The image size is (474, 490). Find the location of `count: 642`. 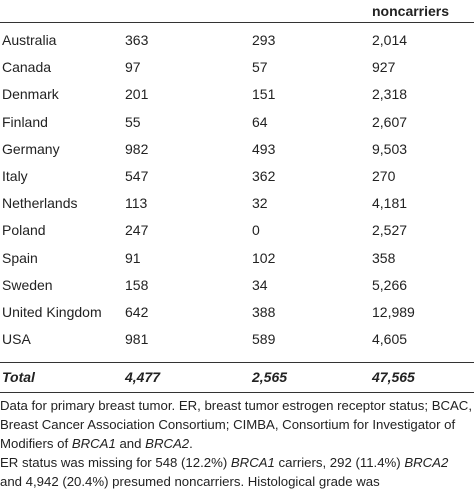

count: 642 is located at coordinates (137, 312).